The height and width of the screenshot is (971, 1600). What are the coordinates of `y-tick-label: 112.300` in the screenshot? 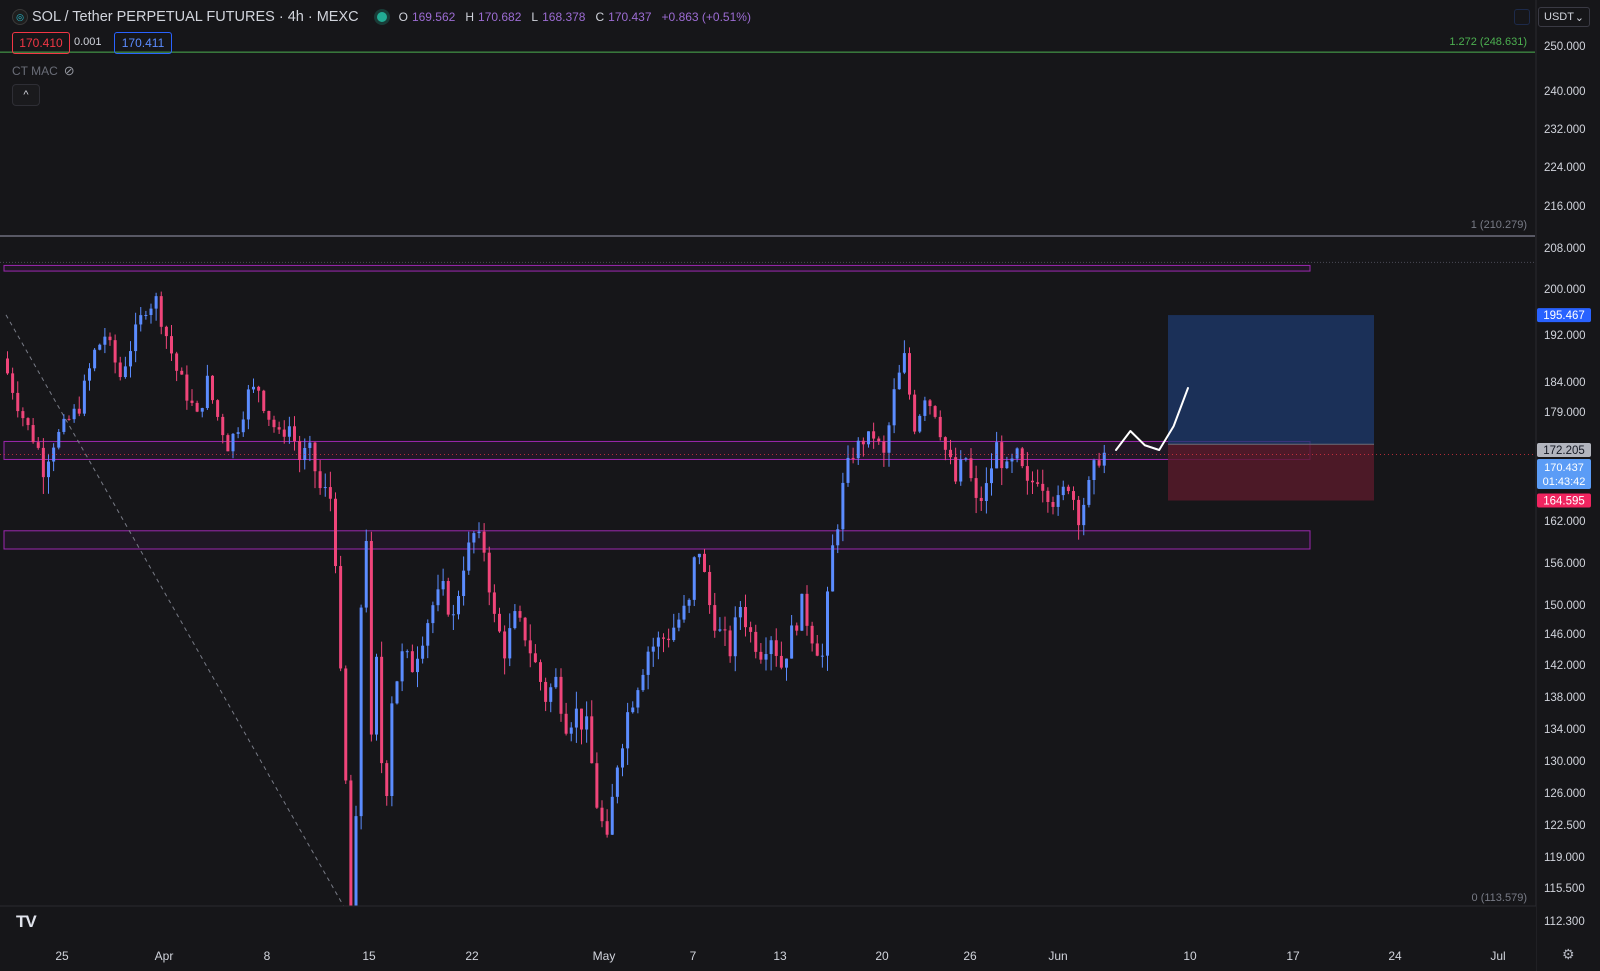 It's located at (1564, 922).